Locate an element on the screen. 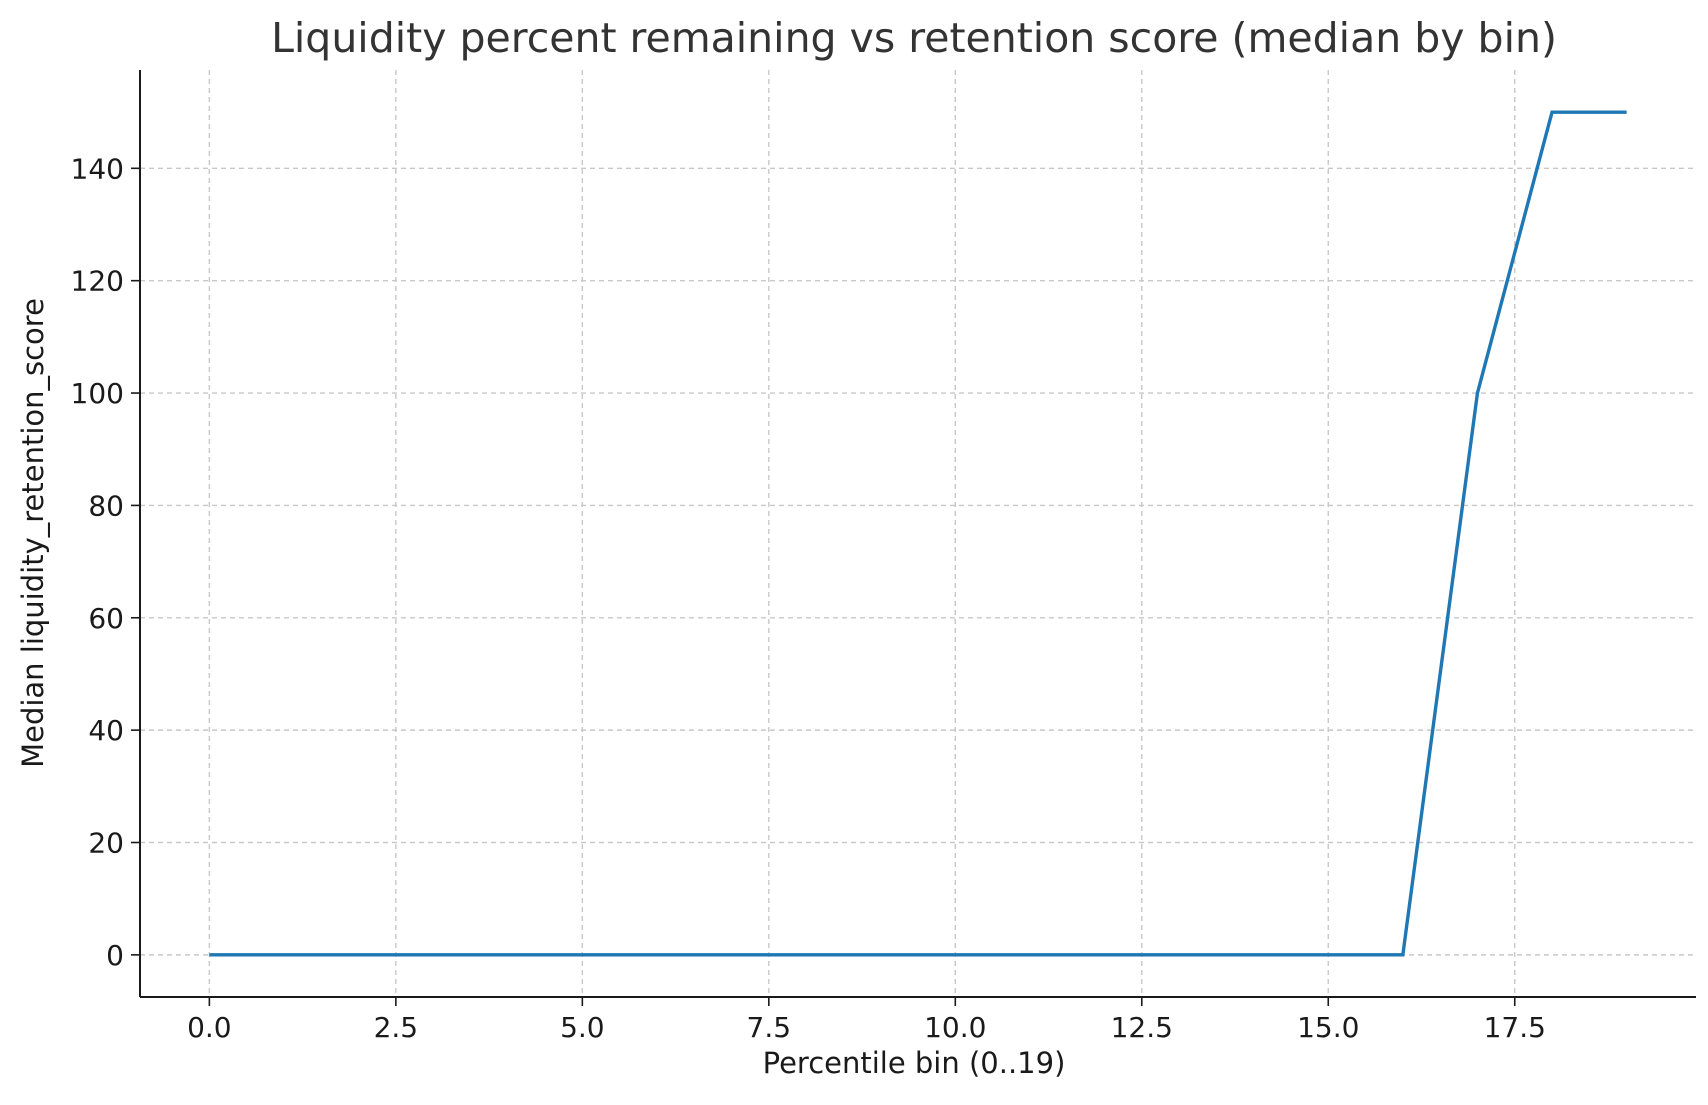 The height and width of the screenshot is (1105, 1708). x-tick-label: 7.5 is located at coordinates (769, 1027).